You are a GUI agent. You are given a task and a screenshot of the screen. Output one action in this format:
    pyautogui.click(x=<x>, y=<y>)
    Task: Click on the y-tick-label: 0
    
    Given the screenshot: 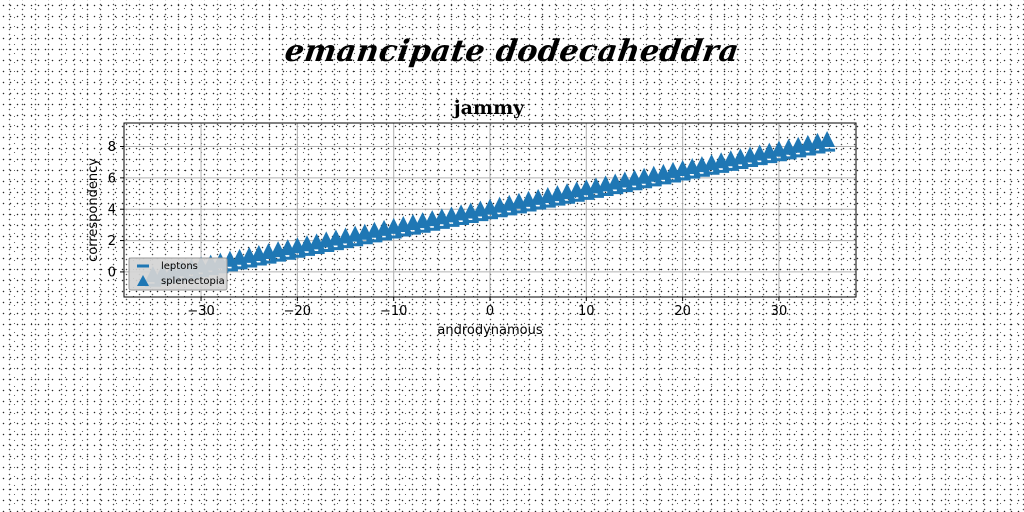 What is the action you would take?
    pyautogui.click(x=112, y=272)
    